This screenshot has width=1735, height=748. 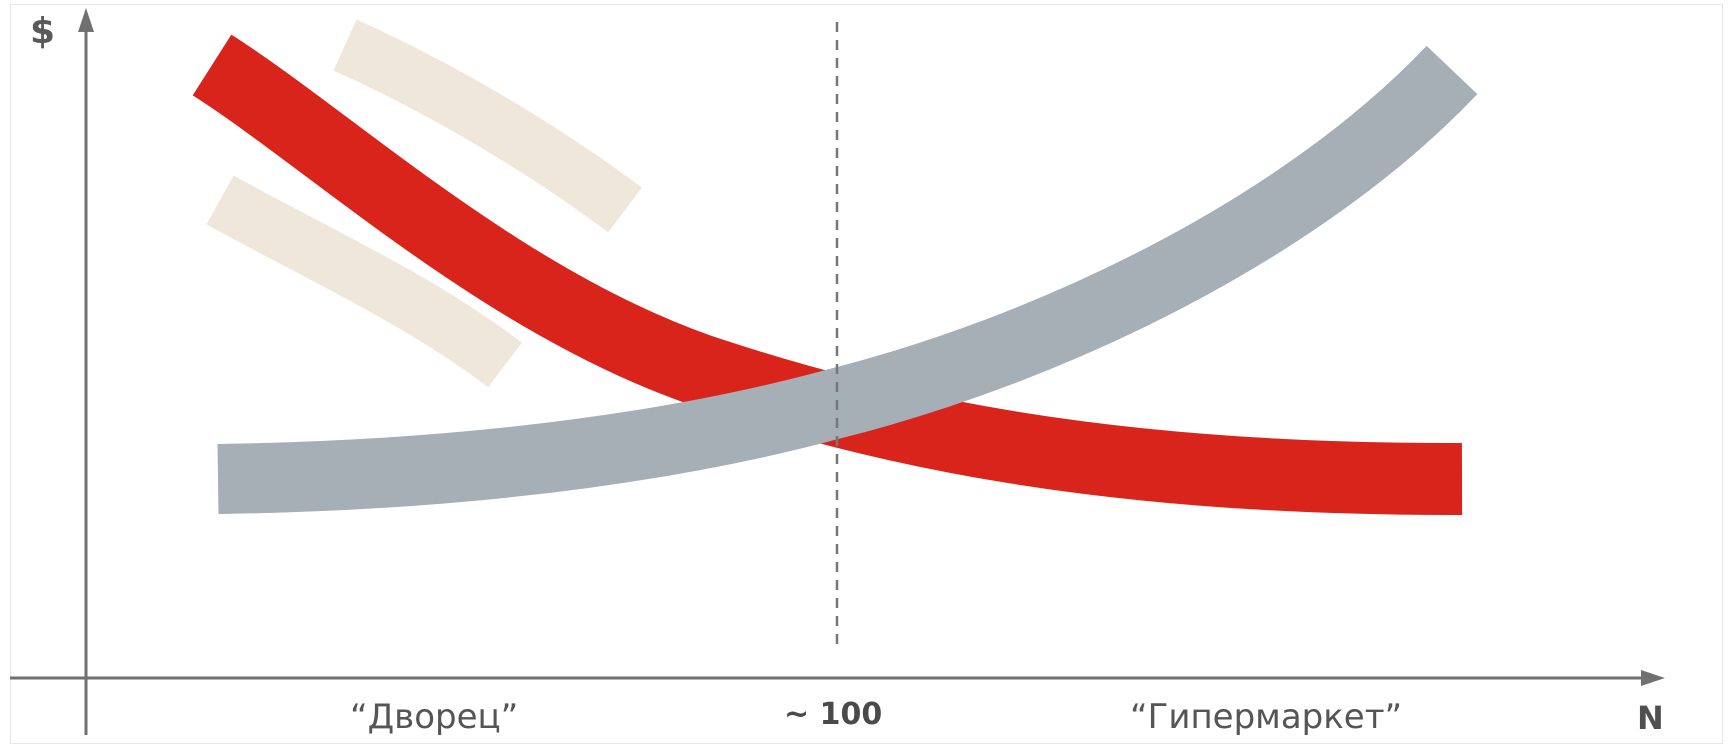 What do you see at coordinates (364, 281) in the screenshot?
I see `beige-band-lower` at bounding box center [364, 281].